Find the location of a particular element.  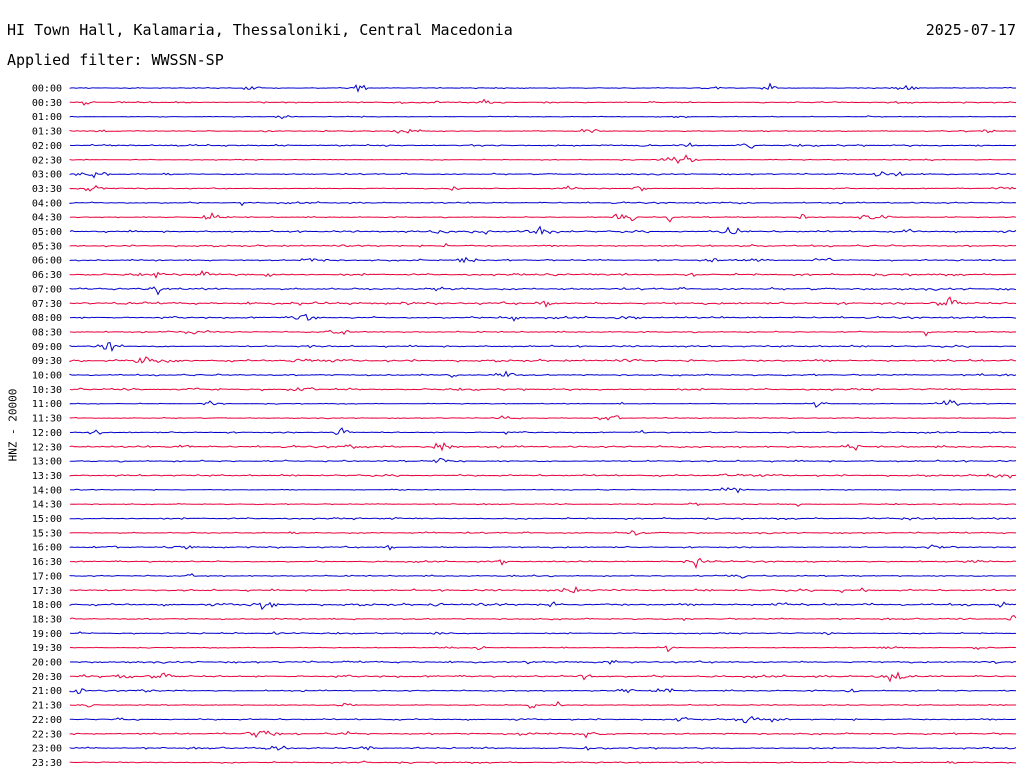

row-time-label: 02:00 is located at coordinates (47, 146).